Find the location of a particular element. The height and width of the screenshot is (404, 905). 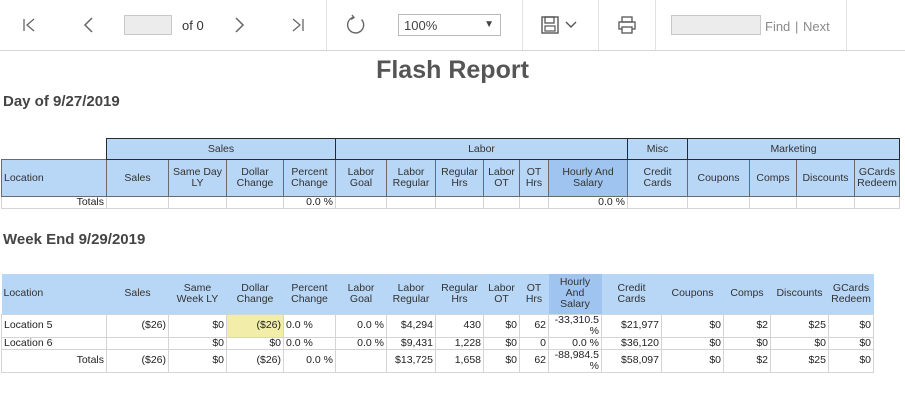

col-header: Labor Goal is located at coordinates (361, 178).